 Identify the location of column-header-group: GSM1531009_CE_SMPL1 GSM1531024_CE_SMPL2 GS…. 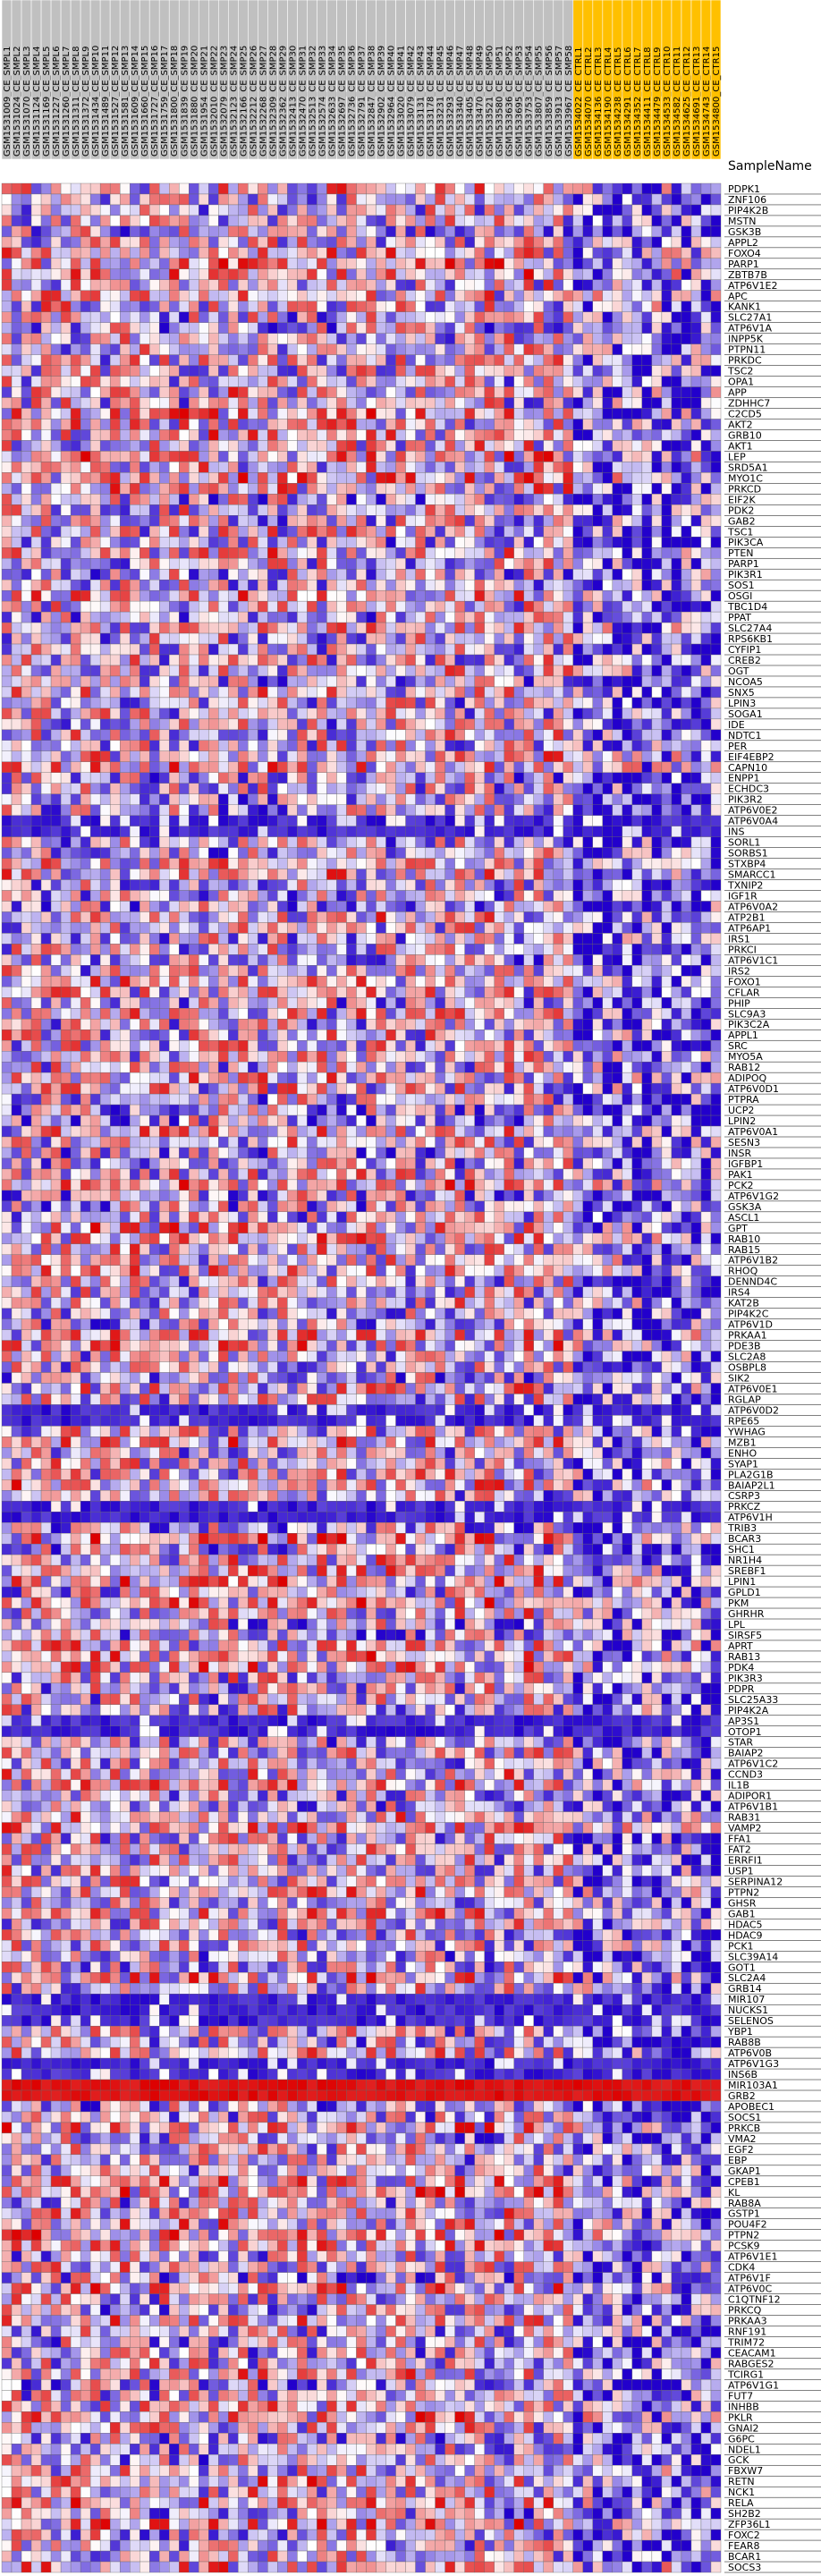
(361, 80).